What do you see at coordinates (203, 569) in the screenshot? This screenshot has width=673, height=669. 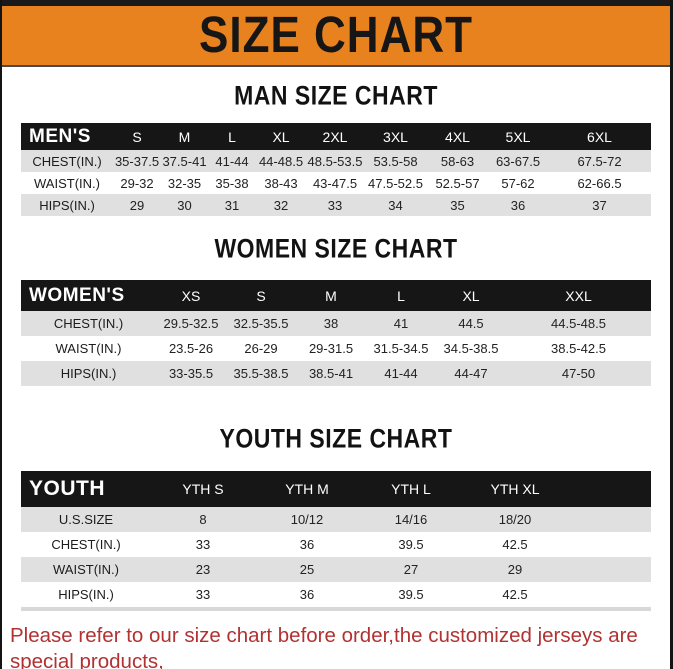 I see `size-value: 23` at bounding box center [203, 569].